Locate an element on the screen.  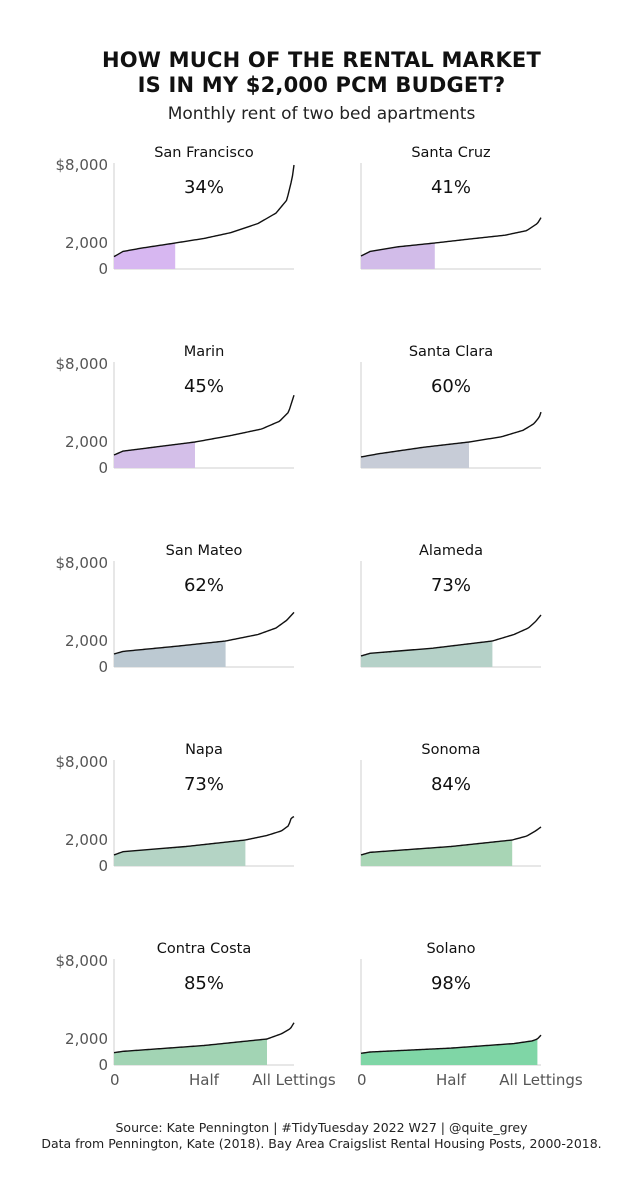
share-label-san-mateo: 62% is located at coordinates (204, 585).